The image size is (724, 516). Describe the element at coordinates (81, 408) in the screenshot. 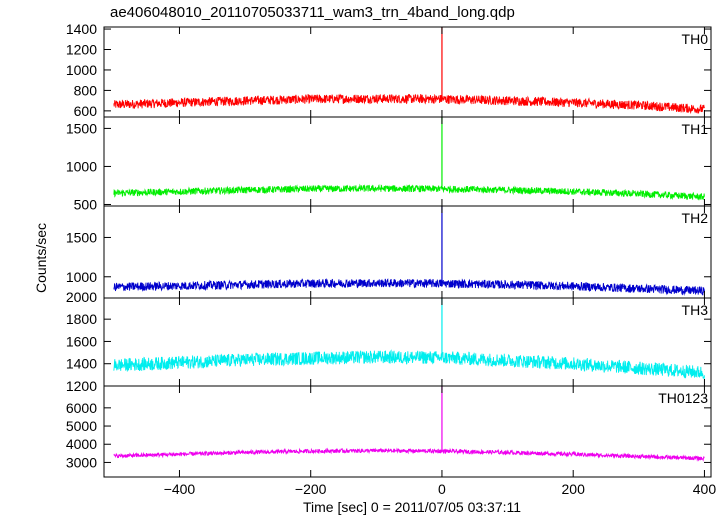

I see `y-tick-label: 6000` at that location.